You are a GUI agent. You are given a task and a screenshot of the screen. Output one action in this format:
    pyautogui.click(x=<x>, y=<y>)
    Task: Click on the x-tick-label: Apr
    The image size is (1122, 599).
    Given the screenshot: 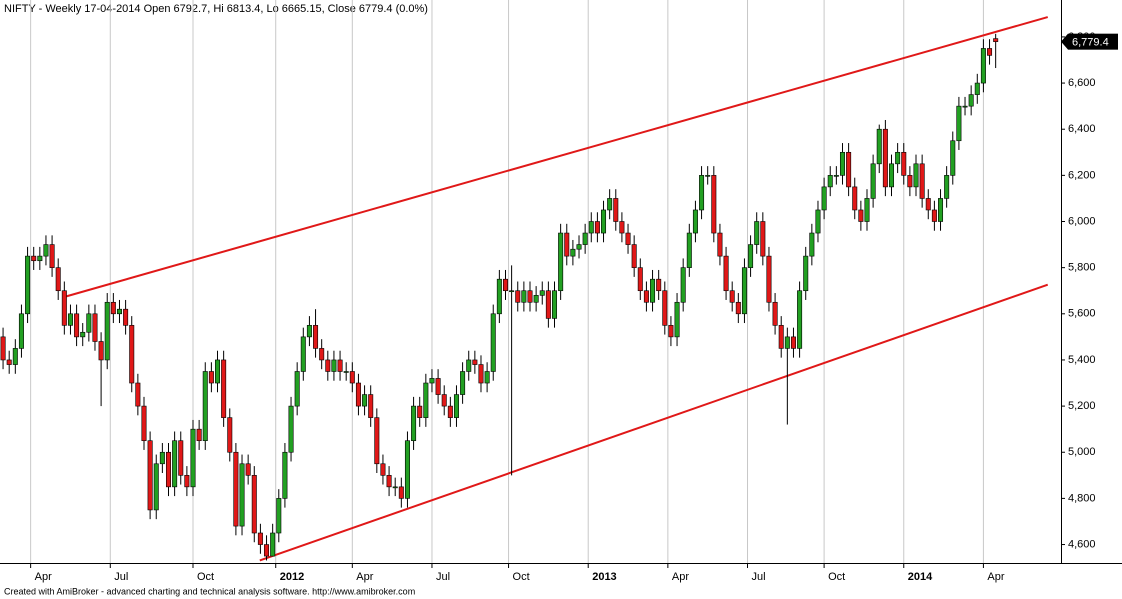 What is the action you would take?
    pyautogui.click(x=680, y=577)
    